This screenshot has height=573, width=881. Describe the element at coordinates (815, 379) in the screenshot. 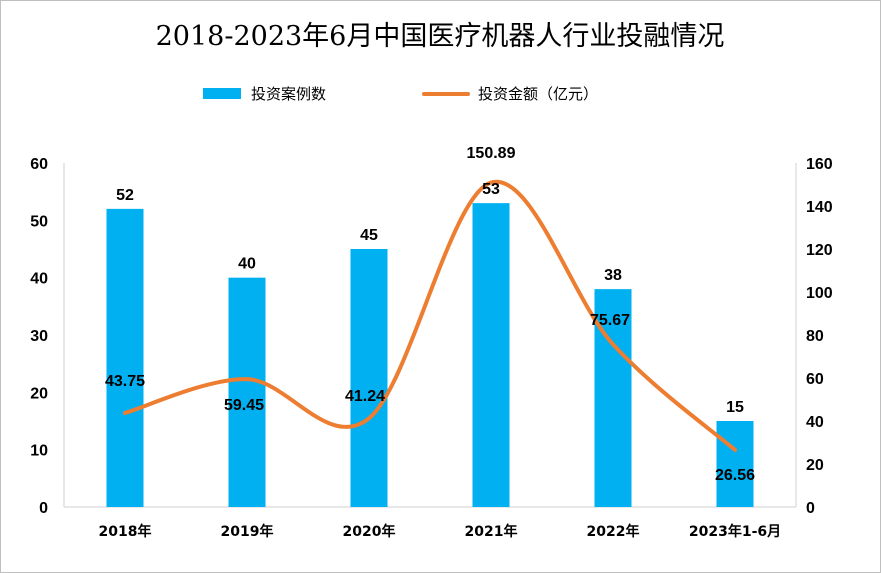

I see `right-tick-label: 60` at that location.